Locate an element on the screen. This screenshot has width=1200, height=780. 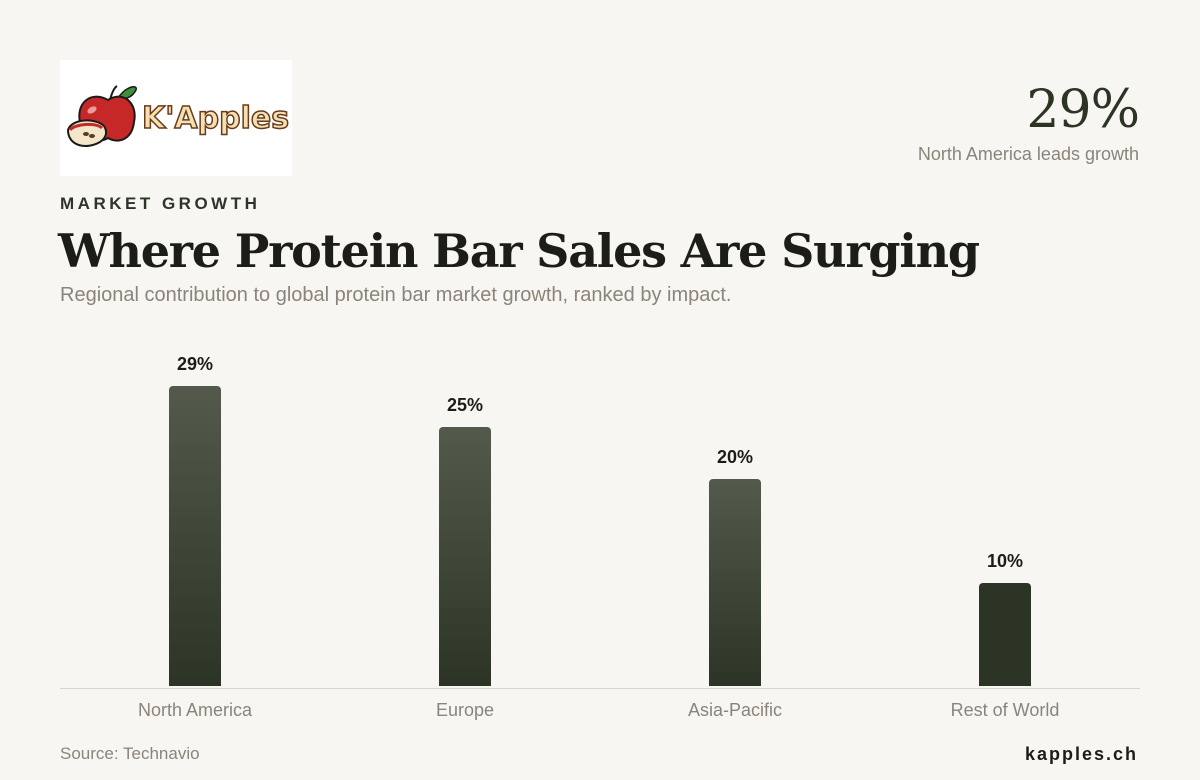
page-title: Where Protein Bar Sales Are Surging is located at coordinates (519, 251).